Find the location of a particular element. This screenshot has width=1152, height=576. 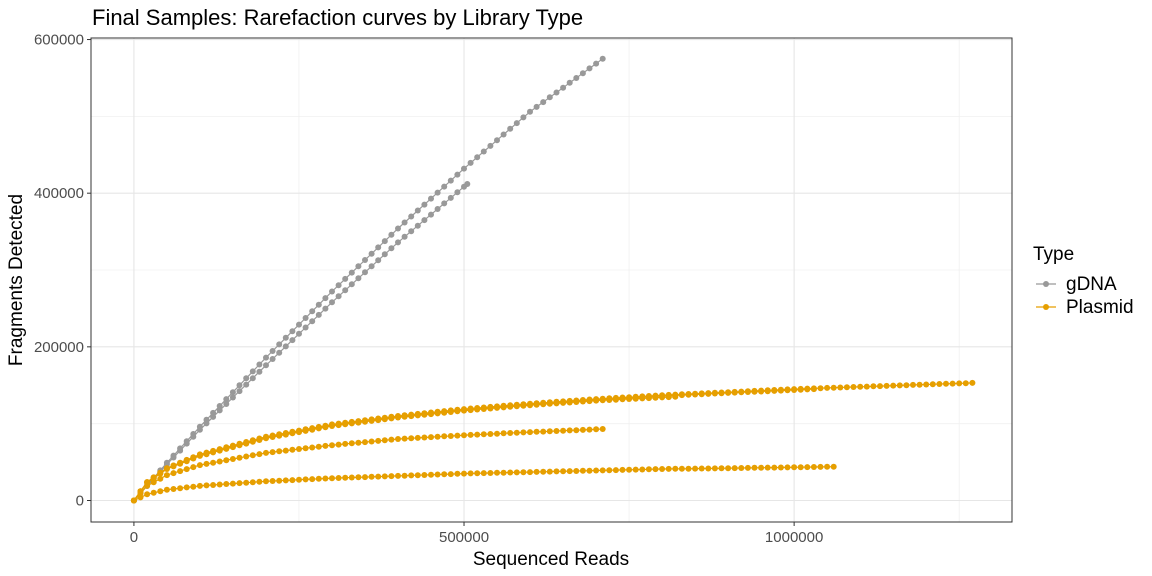

legend-key-plasmid is located at coordinates (1046, 307).